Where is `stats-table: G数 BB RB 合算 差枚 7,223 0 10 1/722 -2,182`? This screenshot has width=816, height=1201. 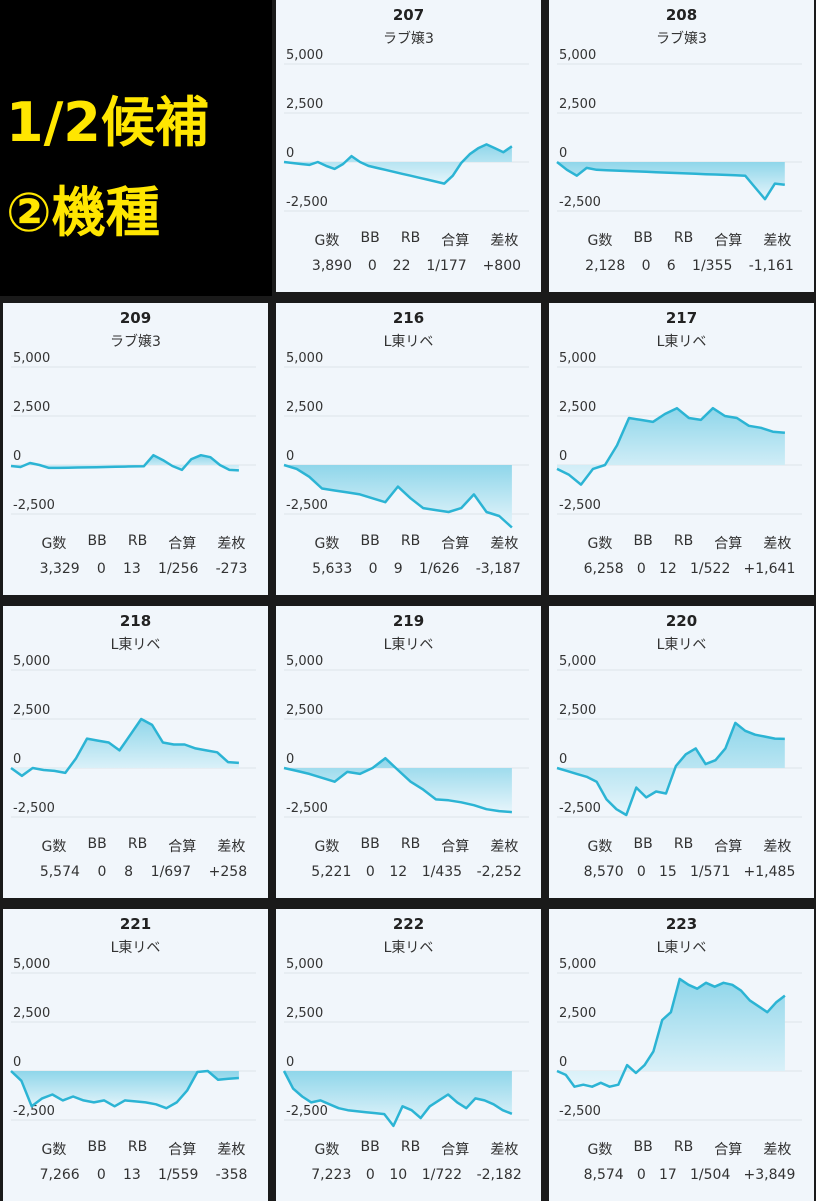 stats-table: G数 BB RB 合算 差枚 7,223 0 10 1/722 -2,182 is located at coordinates (408, 1161).